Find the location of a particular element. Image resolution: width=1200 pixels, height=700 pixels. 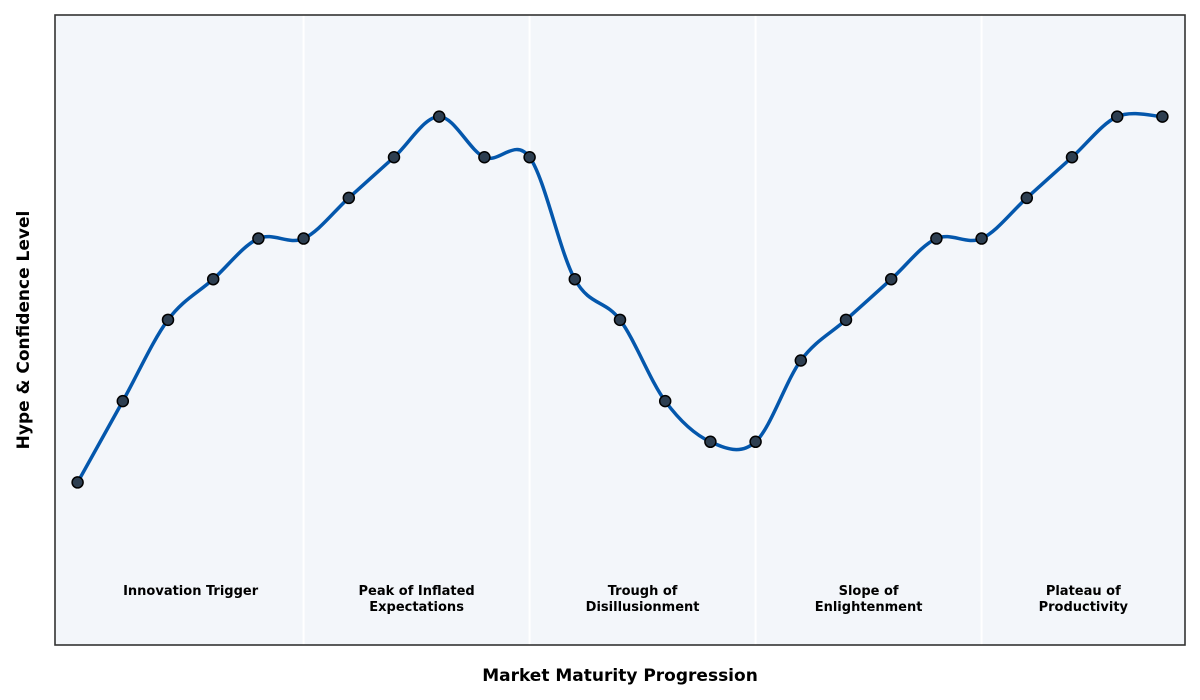

phase-label-line: Innovation Trigger is located at coordinates (191, 591).